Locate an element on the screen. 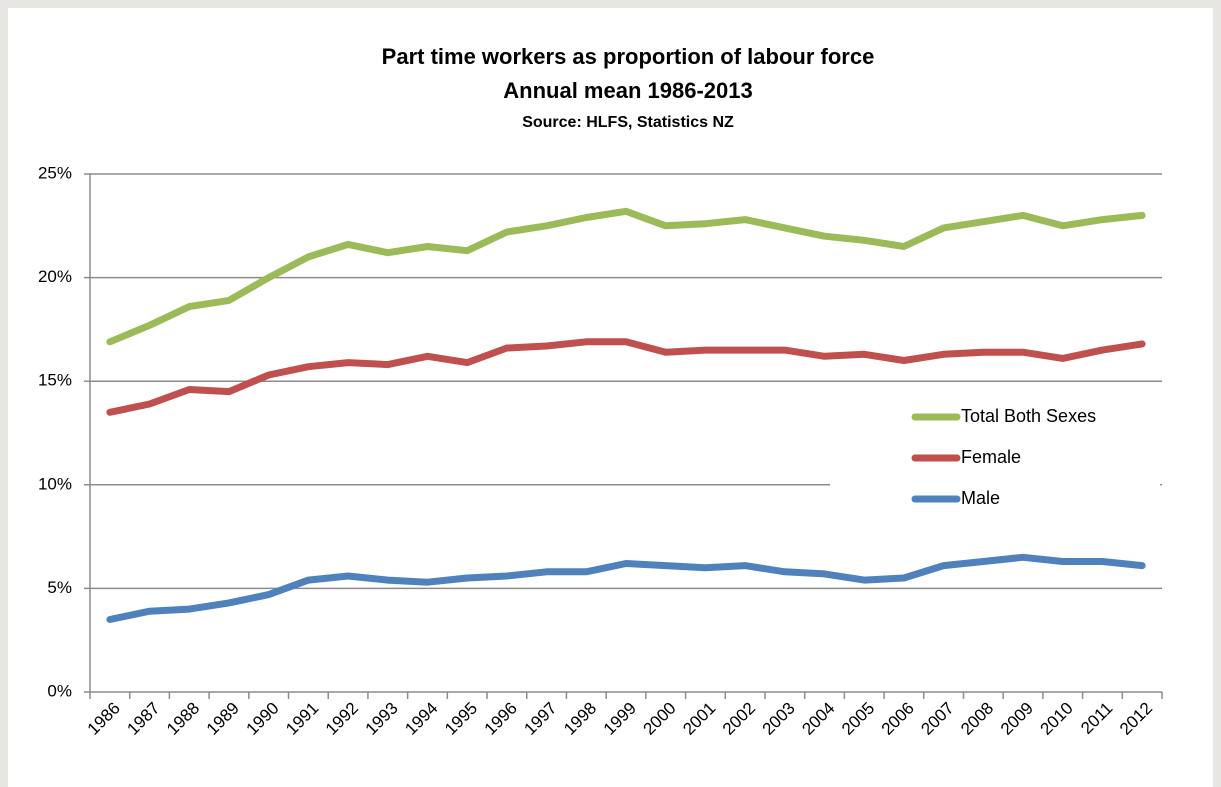 The width and height of the screenshot is (1221, 787). legend-label: Male is located at coordinates (980, 498).